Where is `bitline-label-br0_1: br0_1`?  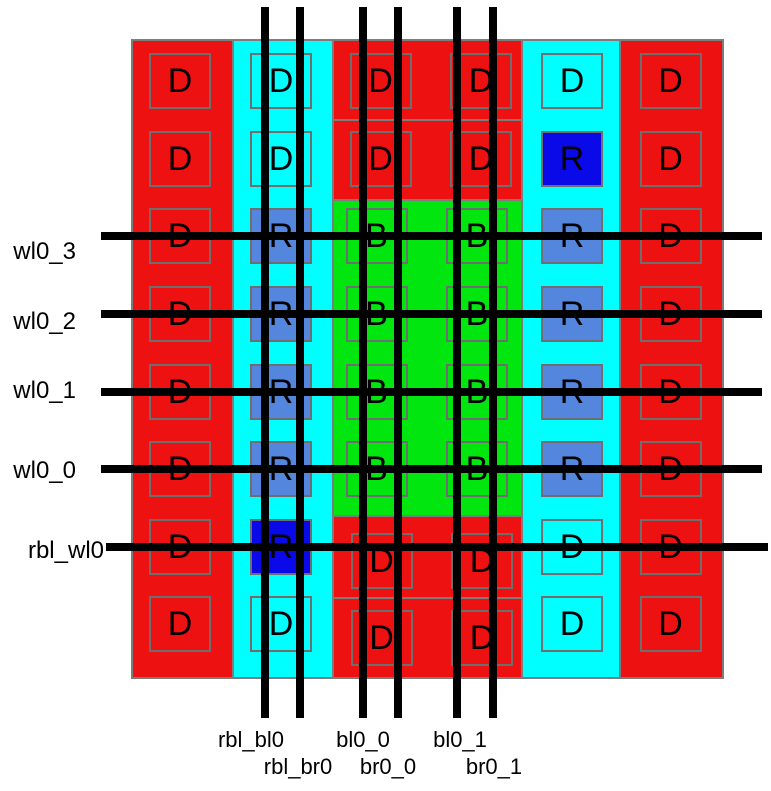
bitline-label-br0_1: br0_1 is located at coordinates (494, 766).